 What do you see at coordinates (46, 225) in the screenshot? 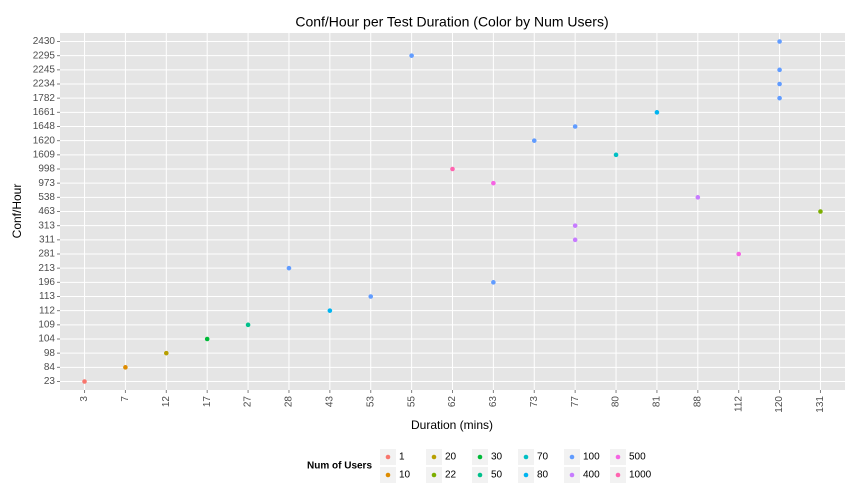
I see `y-tick-label: 313` at bounding box center [46, 225].